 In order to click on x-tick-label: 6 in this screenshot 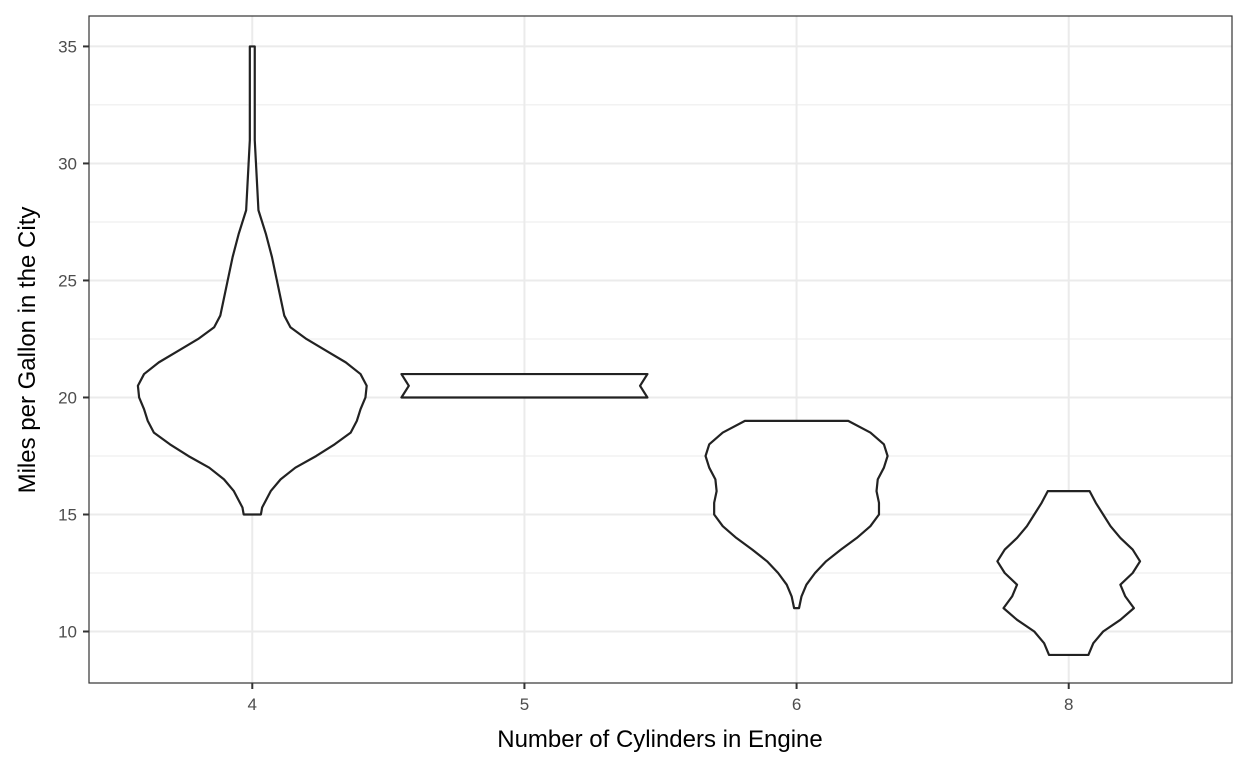, I will do `click(796, 704)`.